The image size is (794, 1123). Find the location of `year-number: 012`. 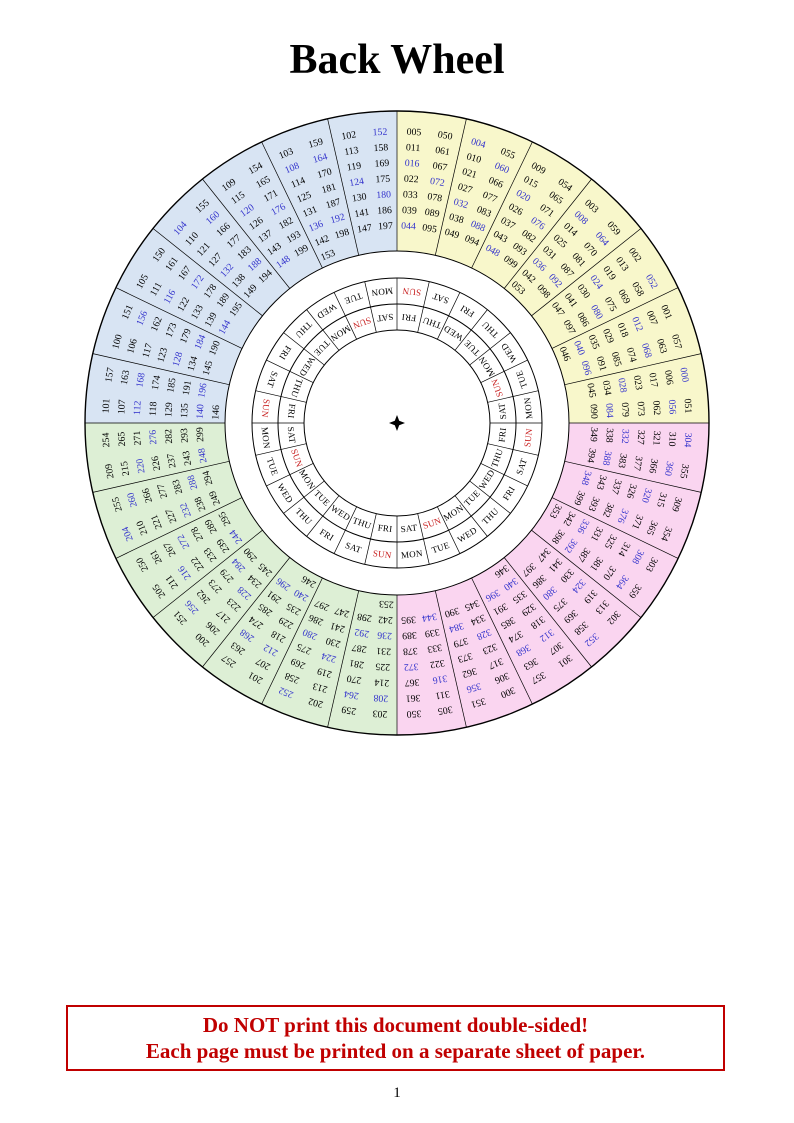

year-number: 012 is located at coordinates (637, 324).